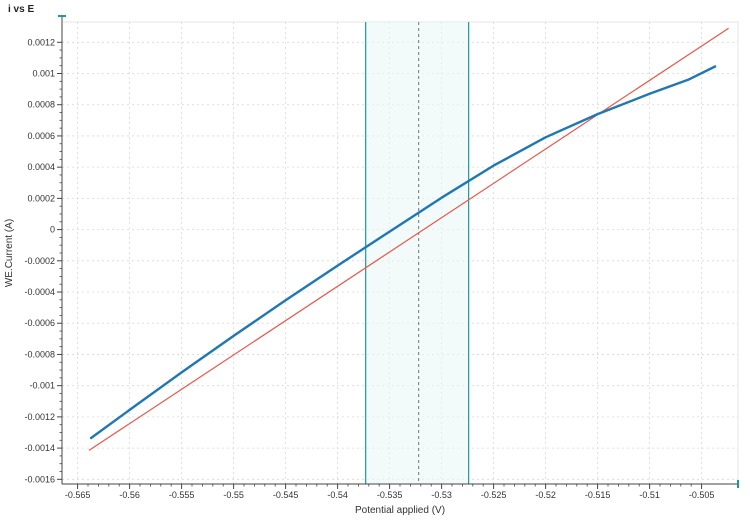 Image resolution: width=750 pixels, height=521 pixels. What do you see at coordinates (39, 417) in the screenshot?
I see `y-tick-label: -0.0012` at bounding box center [39, 417].